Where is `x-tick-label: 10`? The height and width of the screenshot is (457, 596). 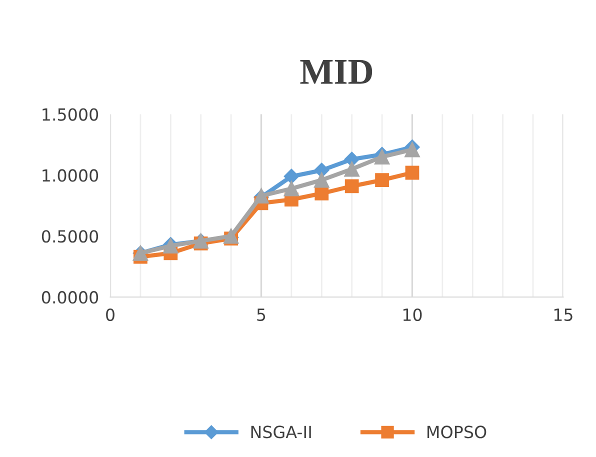
x-tick-label: 10 is located at coordinates (412, 315).